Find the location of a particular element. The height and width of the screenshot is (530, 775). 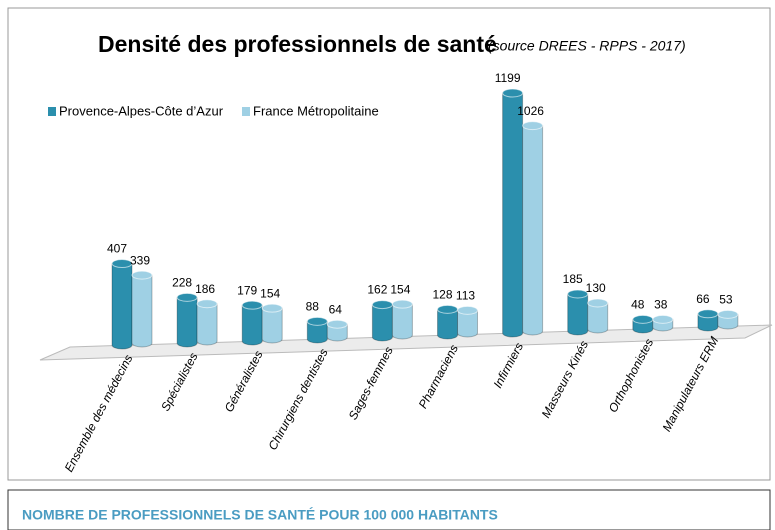

value-label: 1199 is located at coordinates (508, 78).